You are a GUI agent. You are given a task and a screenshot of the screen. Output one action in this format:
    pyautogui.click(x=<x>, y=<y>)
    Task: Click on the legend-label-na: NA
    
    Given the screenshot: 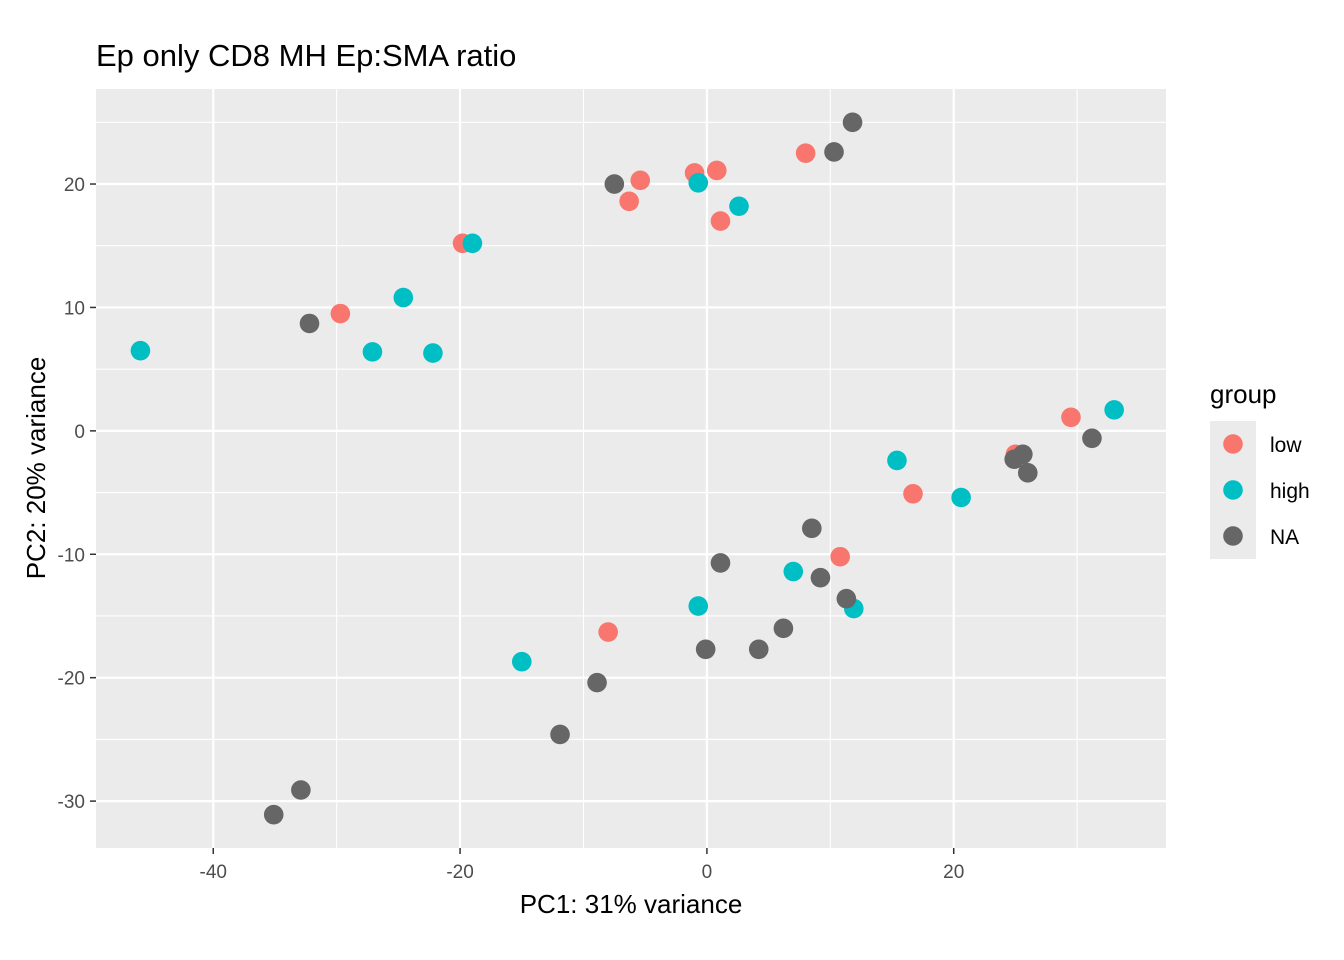 What is the action you would take?
    pyautogui.click(x=1284, y=537)
    